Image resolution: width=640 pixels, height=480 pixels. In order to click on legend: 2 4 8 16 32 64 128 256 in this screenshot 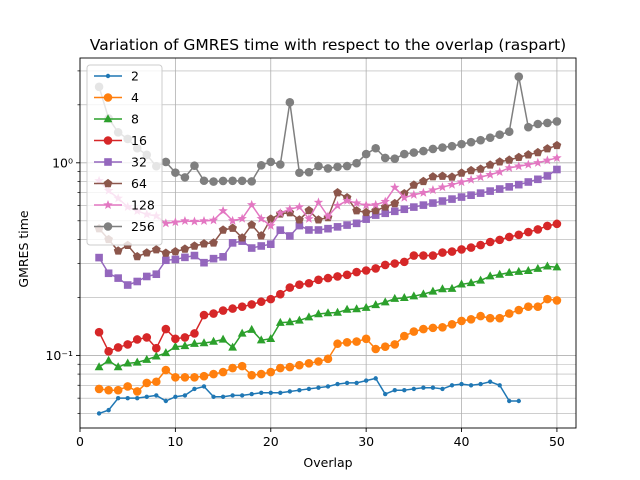, I will do `click(124, 155)`.